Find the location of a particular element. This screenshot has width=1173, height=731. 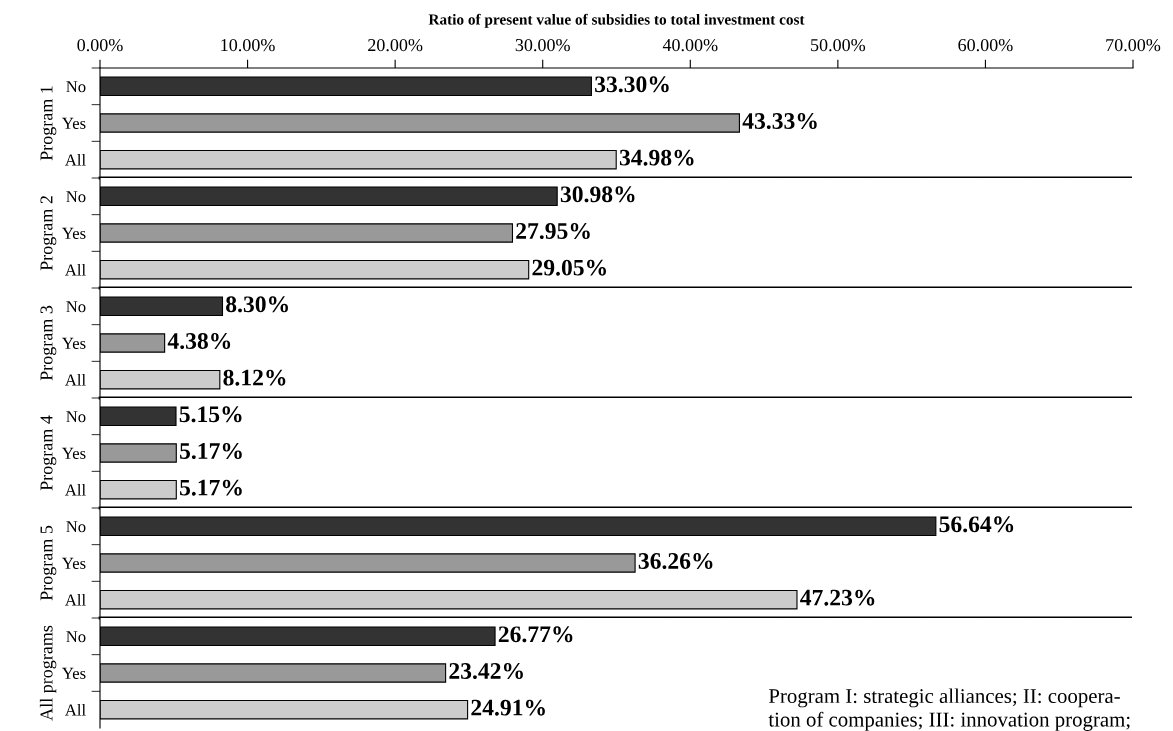

data-label: 5.15% is located at coordinates (210, 414).